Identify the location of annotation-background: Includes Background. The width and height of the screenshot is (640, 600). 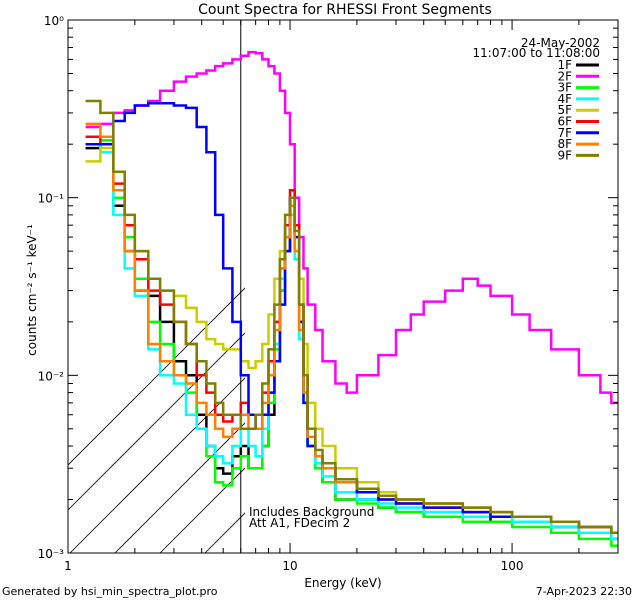
(311, 512).